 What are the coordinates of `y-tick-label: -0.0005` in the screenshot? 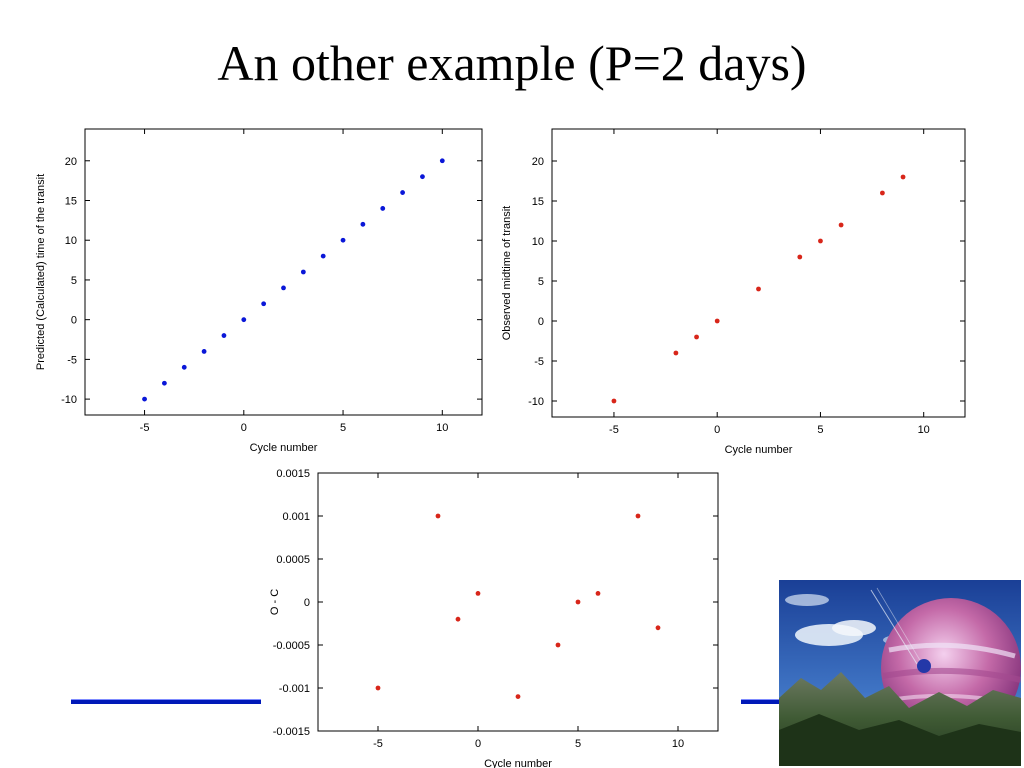 It's located at (291, 646).